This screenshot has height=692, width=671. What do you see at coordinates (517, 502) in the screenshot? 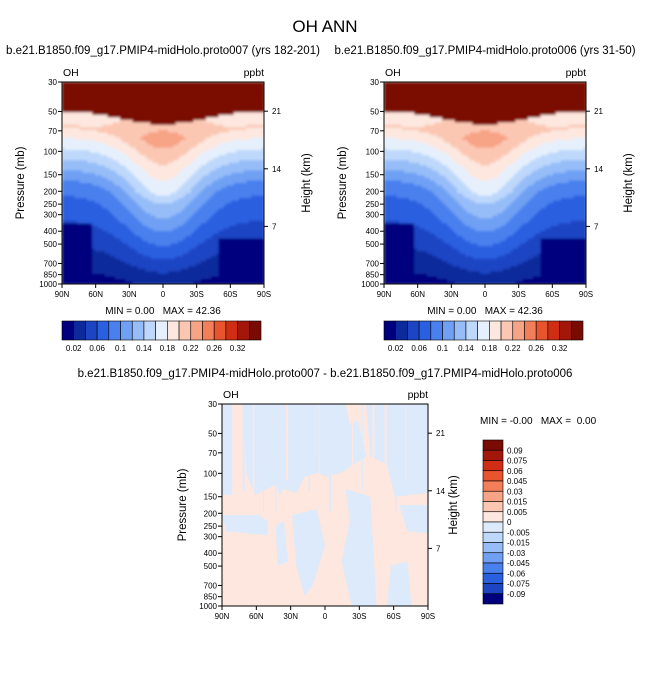
I see `colorbar-label: 0.015` at bounding box center [517, 502].